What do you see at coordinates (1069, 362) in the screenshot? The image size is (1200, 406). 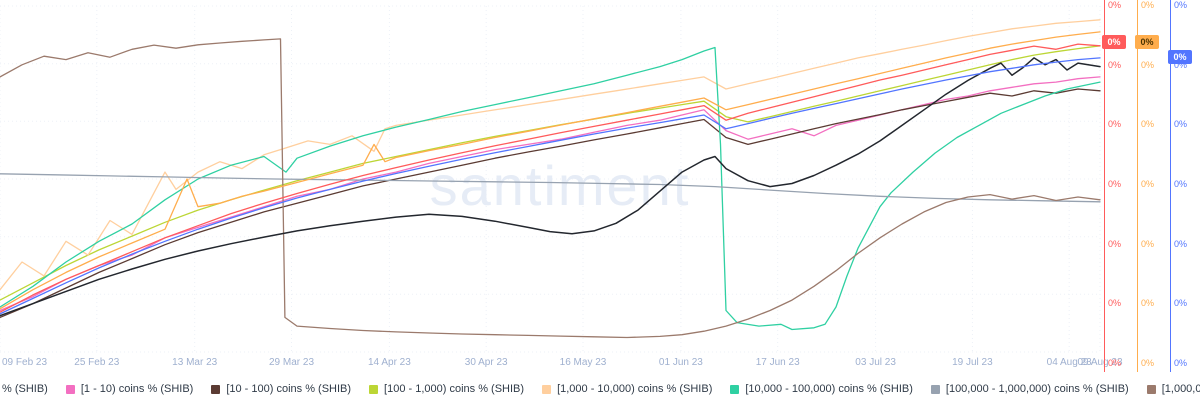 I see `x-tick-label: 04 Aug 23` at bounding box center [1069, 362].